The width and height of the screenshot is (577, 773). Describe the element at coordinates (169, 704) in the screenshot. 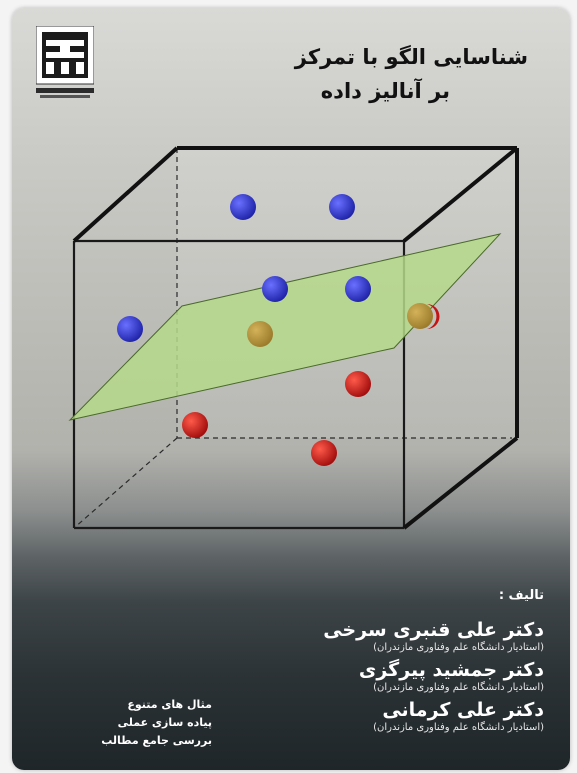

I see `feature-item: مثال های متنوع` at that location.